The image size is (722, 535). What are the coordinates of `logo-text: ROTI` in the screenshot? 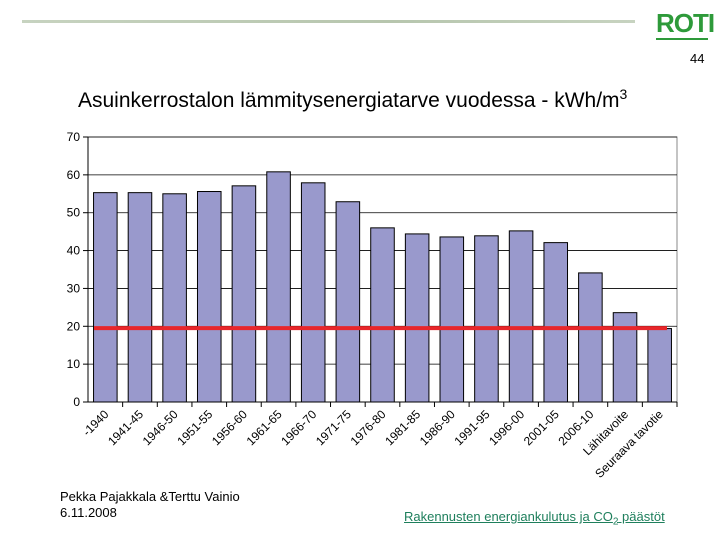 It's located at (685, 23).